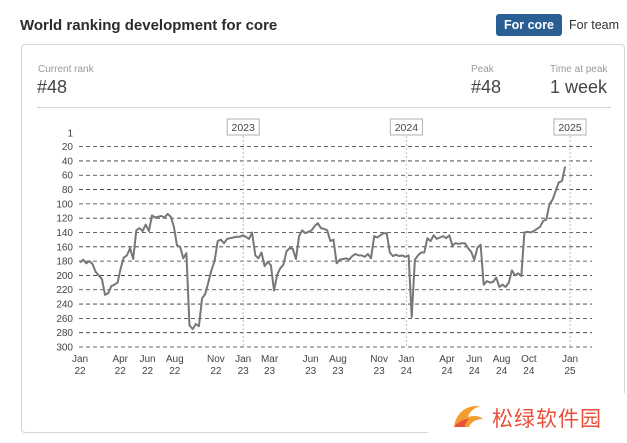 The width and height of the screenshot is (627, 443). I want to click on year-marker-label: 2024, so click(407, 128).